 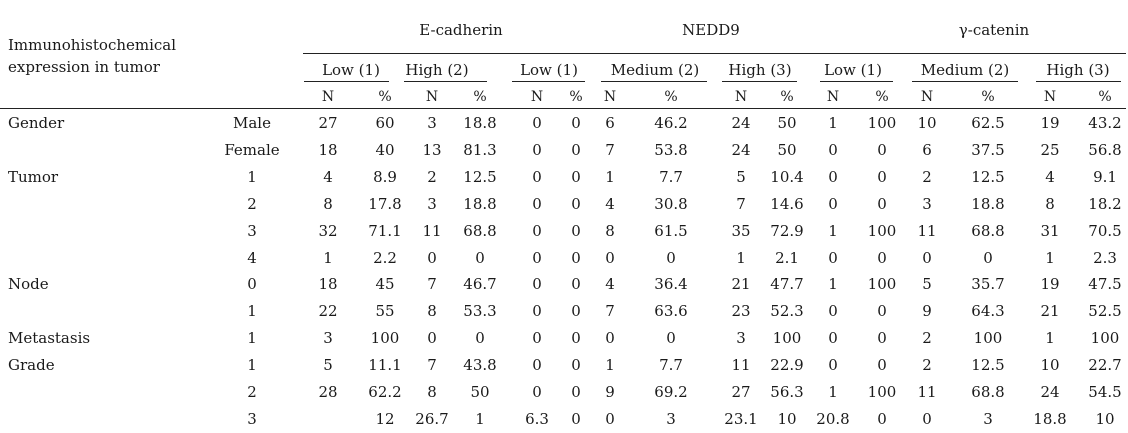 I want to click on table-cell: 62.2, so click(x=385, y=392).